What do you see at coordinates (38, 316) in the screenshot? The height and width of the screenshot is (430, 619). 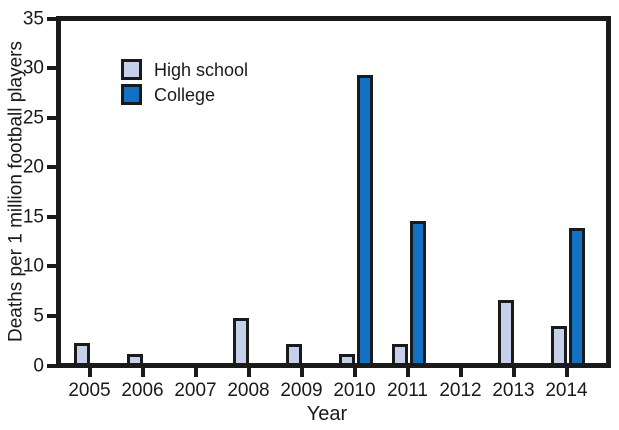 I see `y-tick-label: 5` at bounding box center [38, 316].